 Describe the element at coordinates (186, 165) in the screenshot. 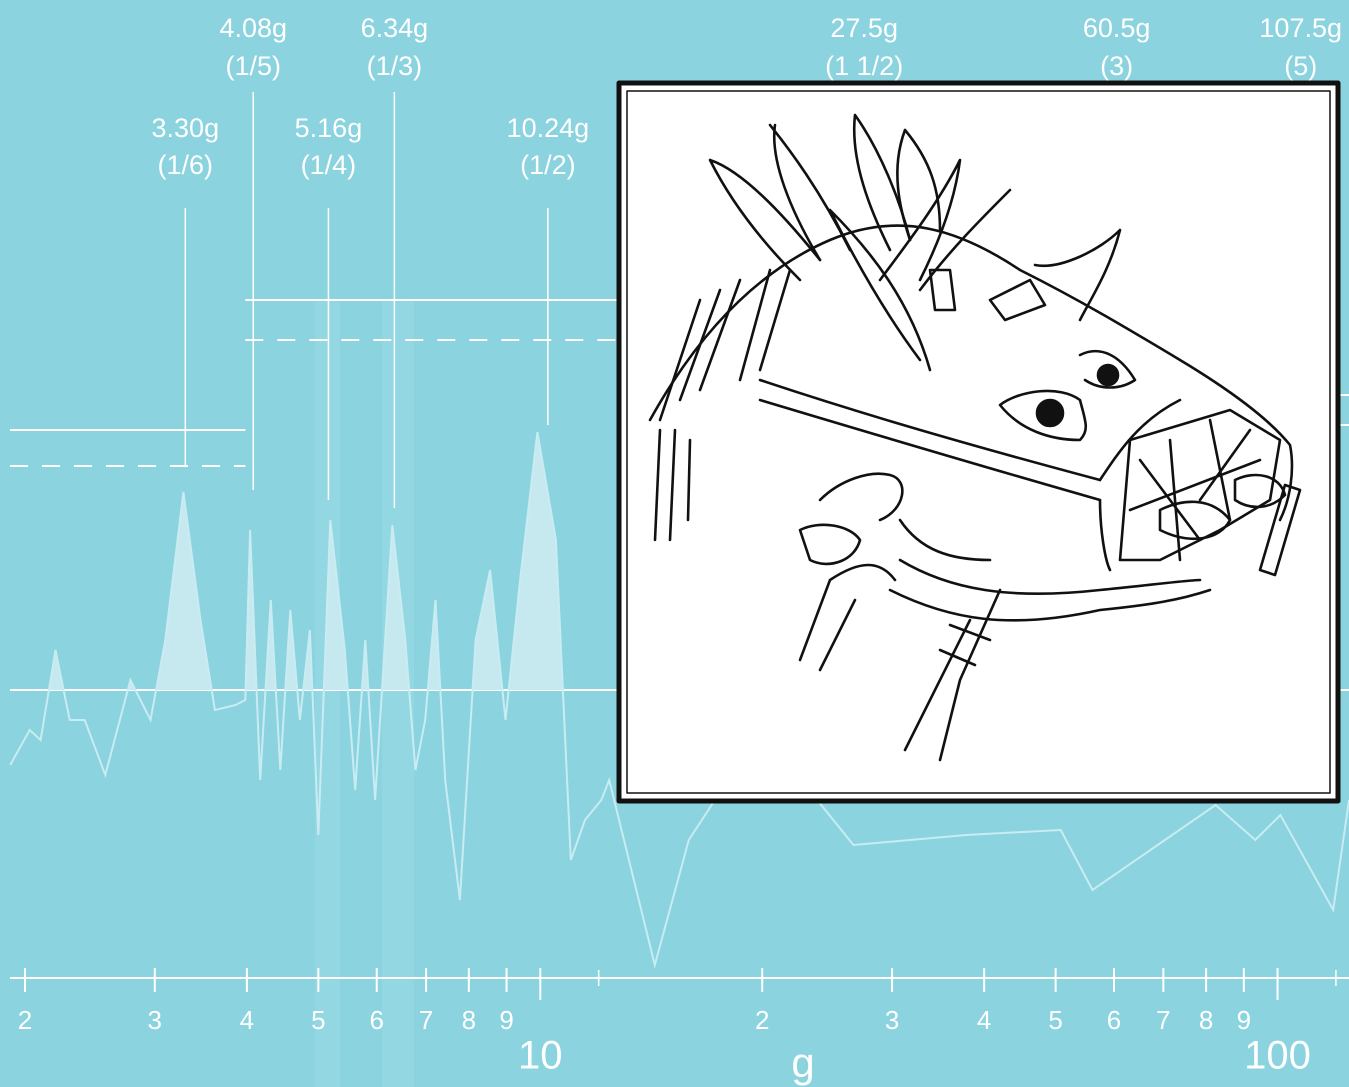

I see `annotation-fraction: (1/6)` at that location.